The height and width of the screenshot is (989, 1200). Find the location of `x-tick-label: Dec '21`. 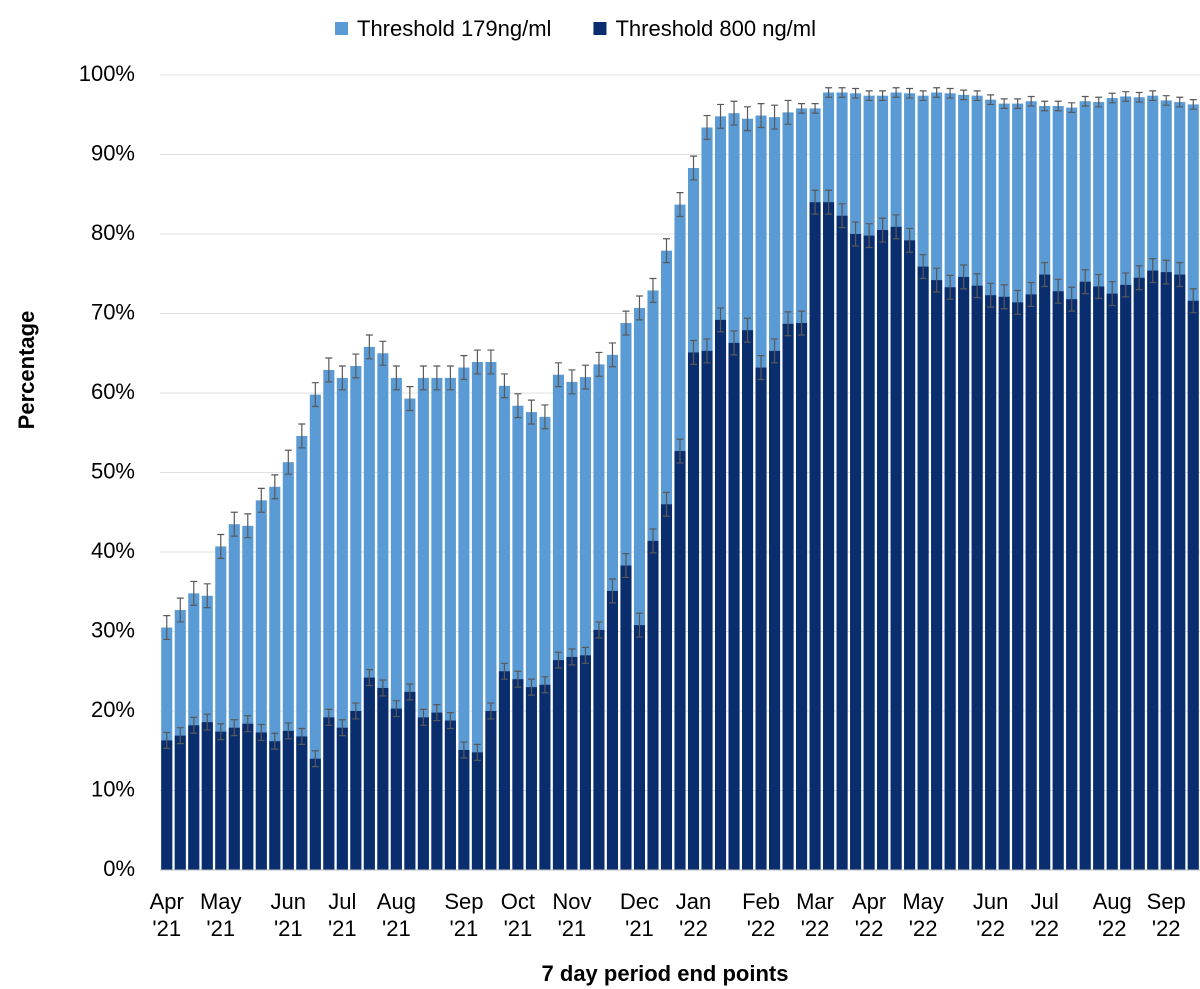

x-tick-label: Dec '21 is located at coordinates (639, 915).